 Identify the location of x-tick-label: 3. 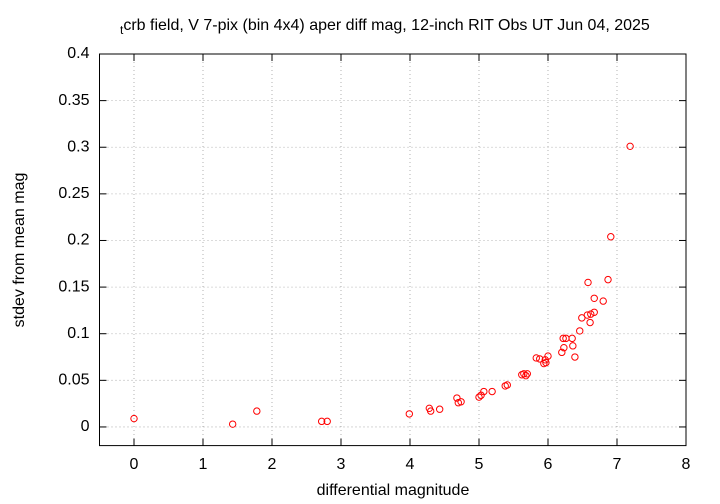
(341, 464).